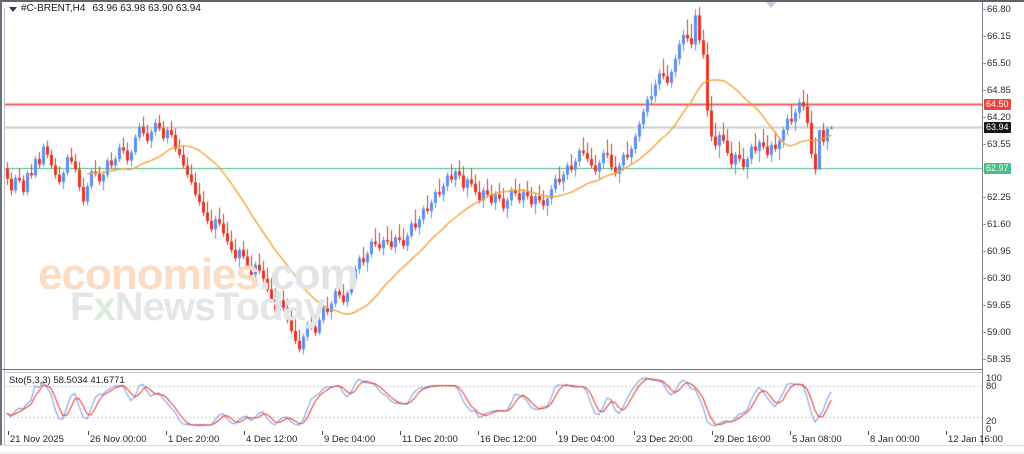 The height and width of the screenshot is (454, 1024). I want to click on price-tick-label: 63.55, so click(999, 144).